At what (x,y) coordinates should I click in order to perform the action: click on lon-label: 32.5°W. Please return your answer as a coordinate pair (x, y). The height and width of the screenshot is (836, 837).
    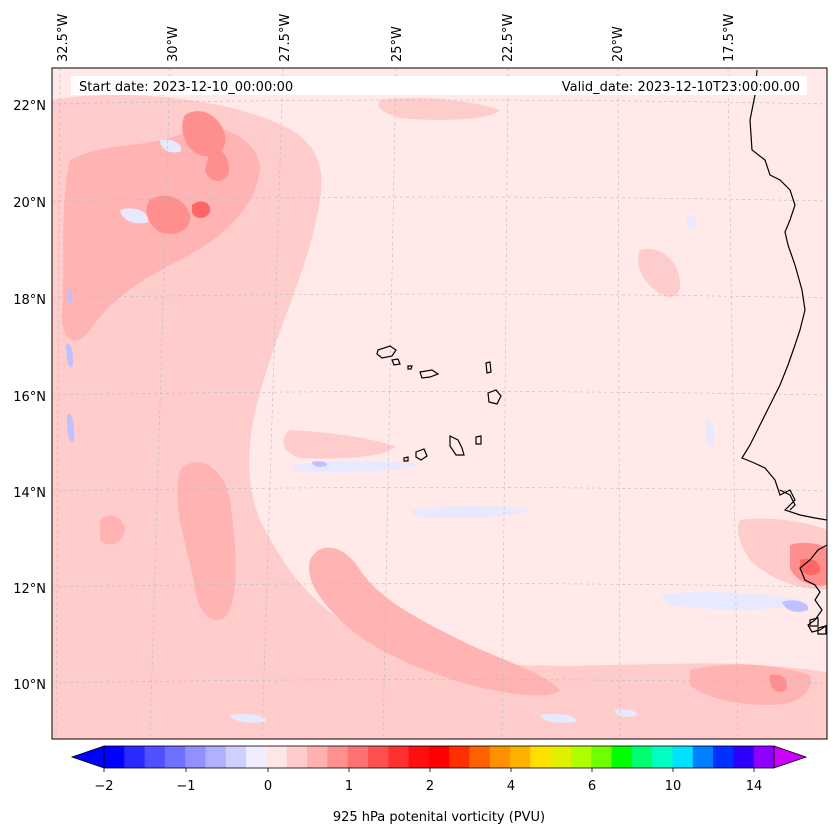
    Looking at the image, I should click on (63, 38).